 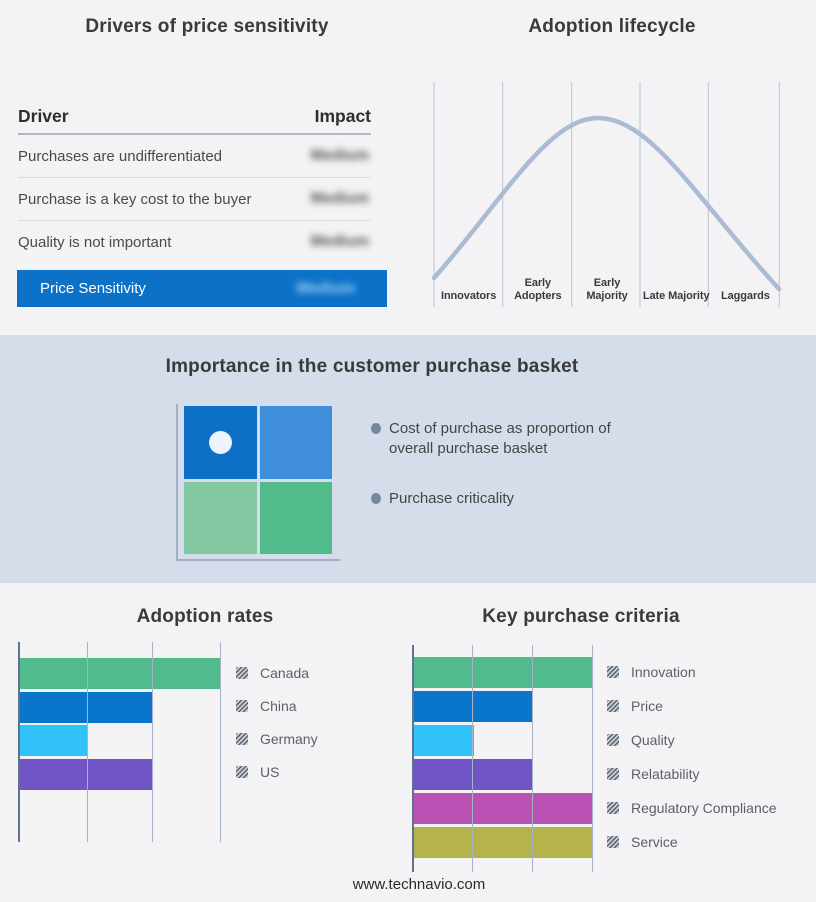 I want to click on adoption-rates-legend: Canada China Germany US, so click(x=277, y=722).